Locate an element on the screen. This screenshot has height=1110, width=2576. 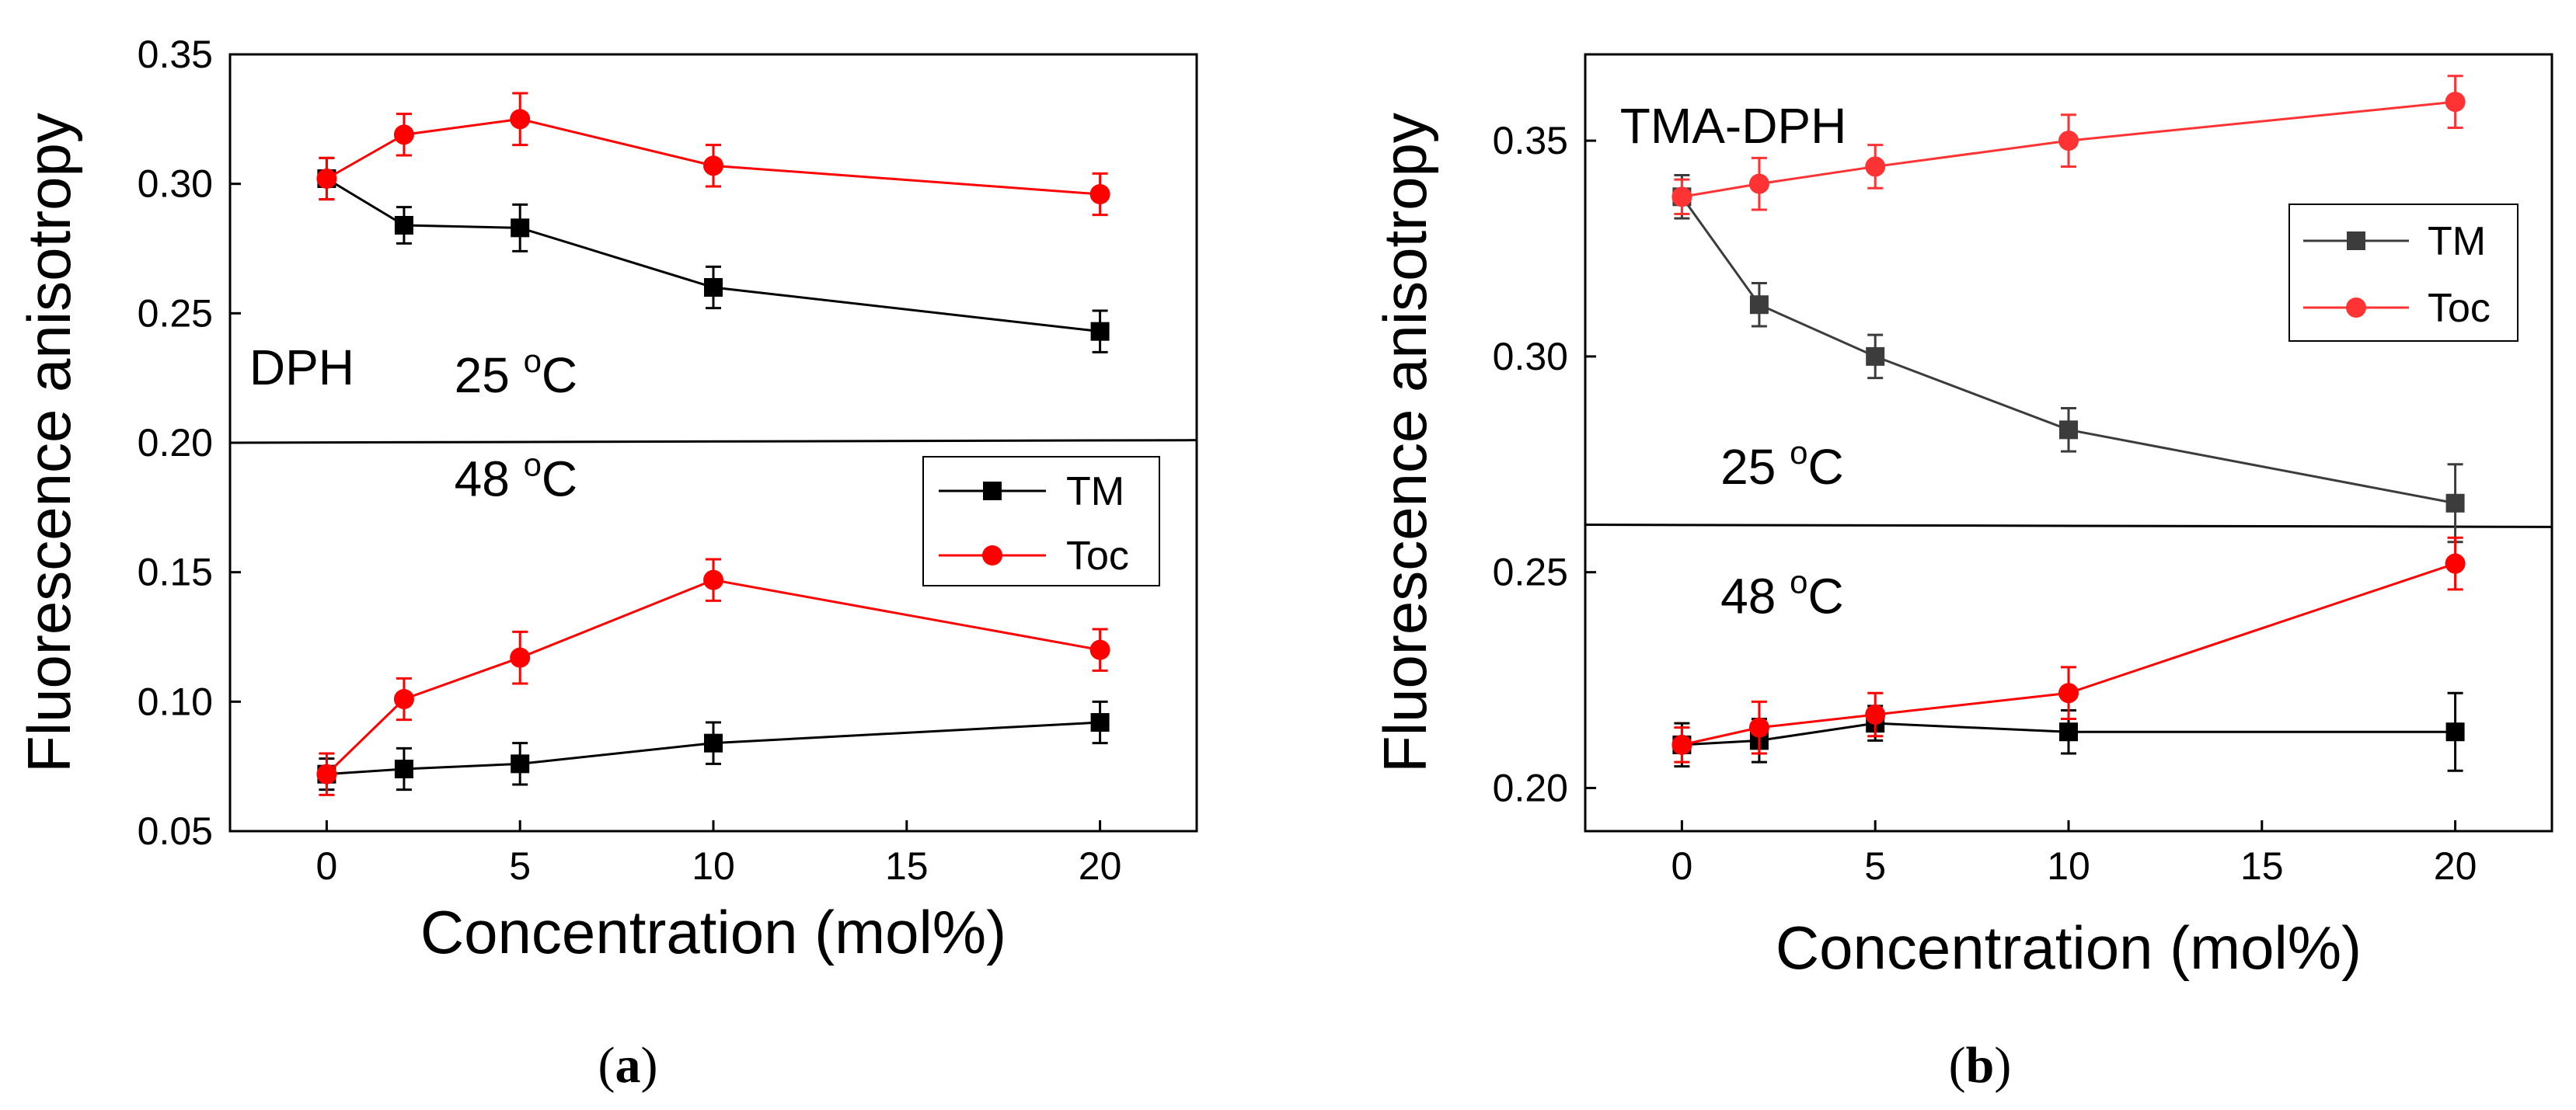
panel-b-series-toc-48c is located at coordinates (2068, 650).